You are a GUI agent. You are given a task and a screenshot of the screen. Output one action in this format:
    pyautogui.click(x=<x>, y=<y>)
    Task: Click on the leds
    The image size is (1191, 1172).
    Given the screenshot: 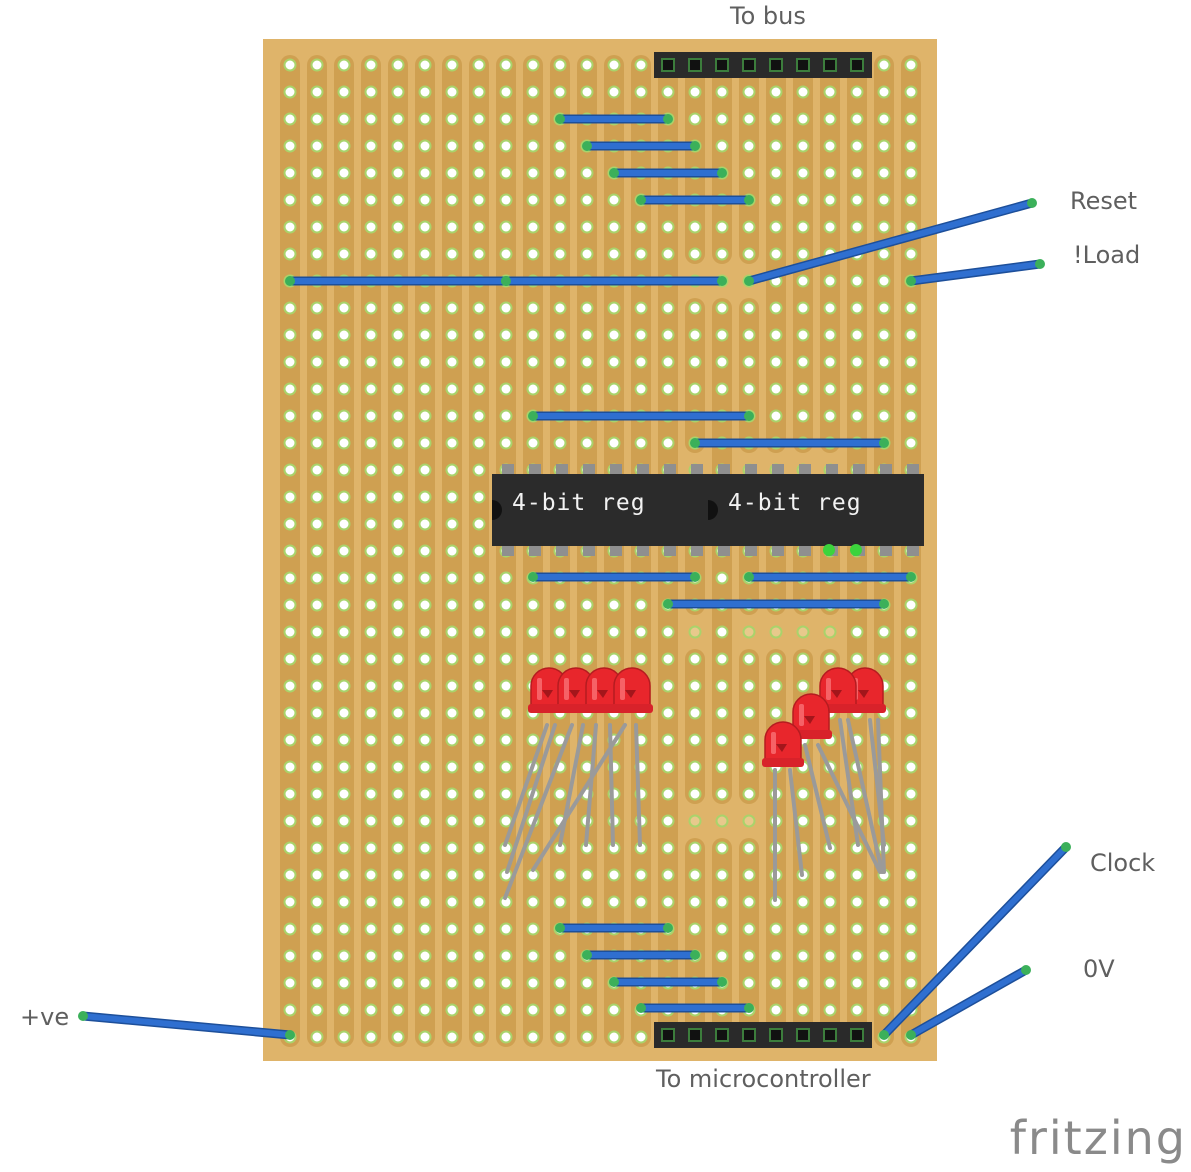 What is the action you would take?
    pyautogui.click(x=707, y=717)
    